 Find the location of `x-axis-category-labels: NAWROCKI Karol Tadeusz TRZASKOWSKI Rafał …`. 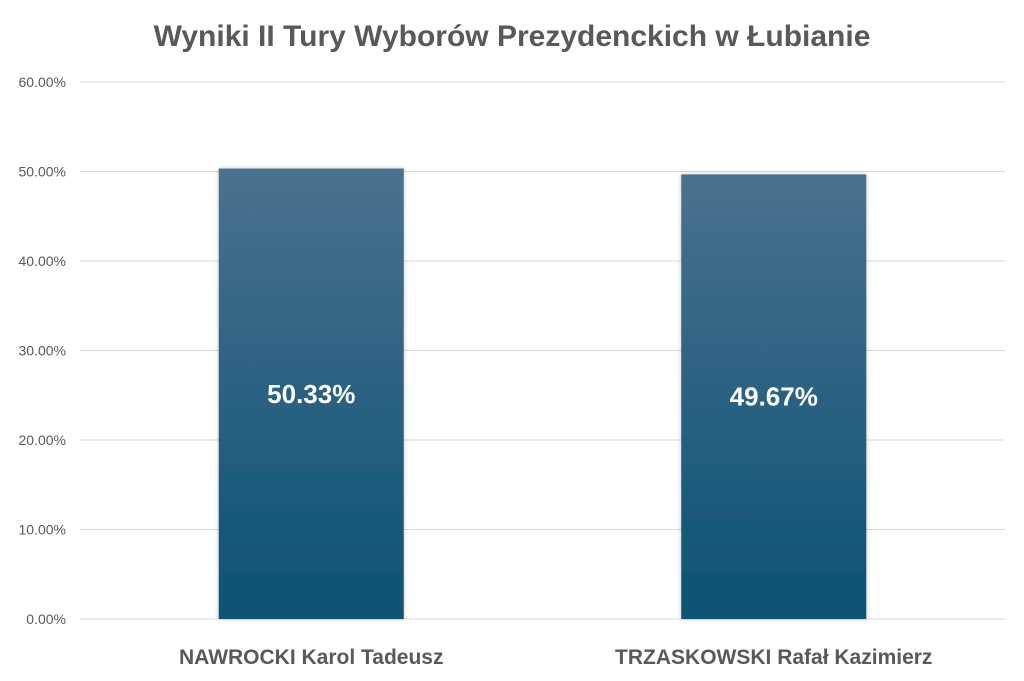

x-axis-category-labels: NAWROCKI Karol Tadeusz TRZASKOWSKI Rafał … is located at coordinates (555, 657).